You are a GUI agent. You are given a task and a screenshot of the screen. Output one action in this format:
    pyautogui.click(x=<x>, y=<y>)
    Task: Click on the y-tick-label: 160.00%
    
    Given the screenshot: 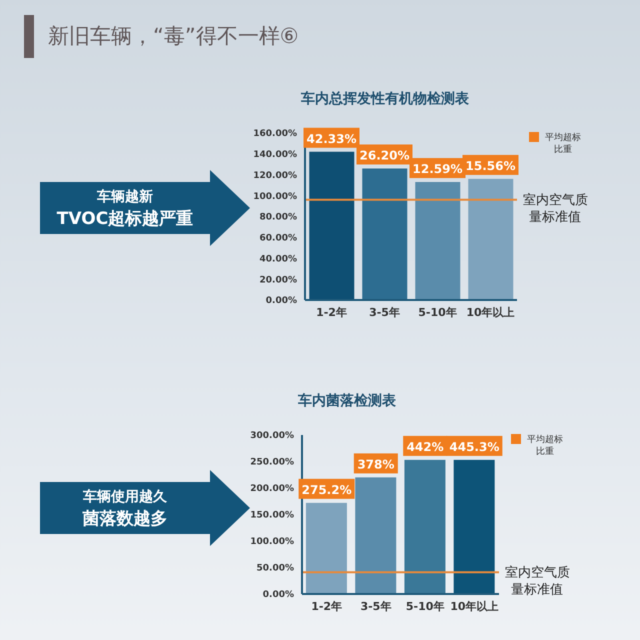 What is the action you would take?
    pyautogui.click(x=275, y=134)
    